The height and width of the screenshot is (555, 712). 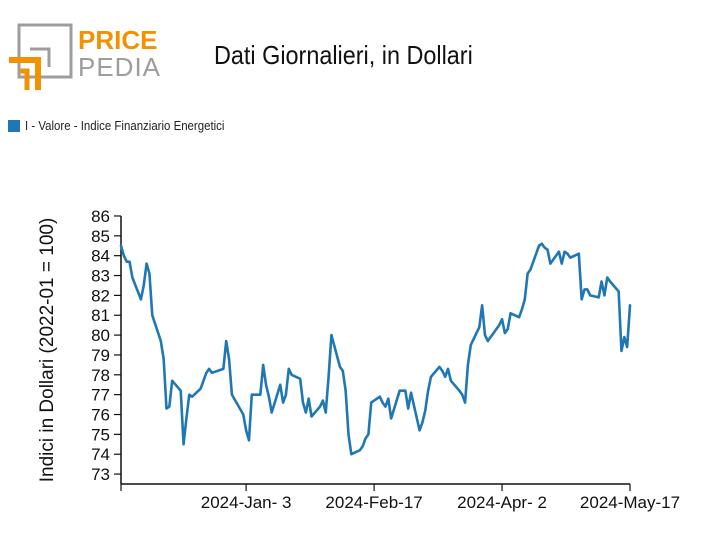 I want to click on chart-title: Dati Giornalieri, in Dollari, so click(x=343, y=55).